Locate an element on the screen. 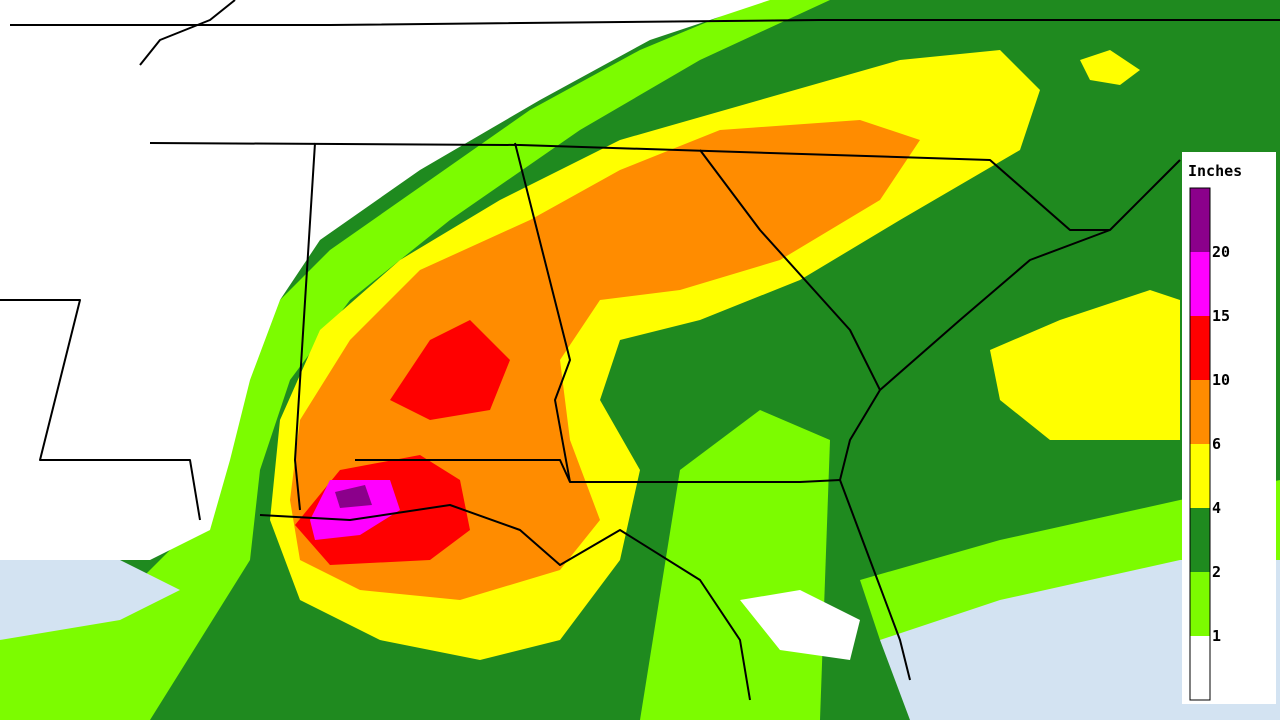 Image resolution: width=1280 pixels, height=720 pixels. legend-label: 2 is located at coordinates (1216, 572).